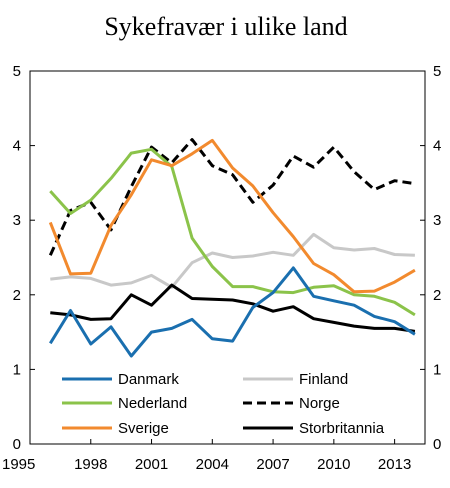 The height and width of the screenshot is (488, 450). Describe the element at coordinates (437, 369) in the screenshot. I see `y-tick-label-right: 1` at that location.